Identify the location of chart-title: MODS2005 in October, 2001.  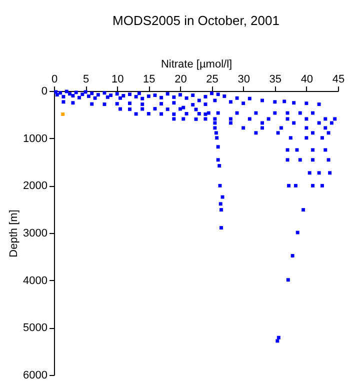
(196, 20).